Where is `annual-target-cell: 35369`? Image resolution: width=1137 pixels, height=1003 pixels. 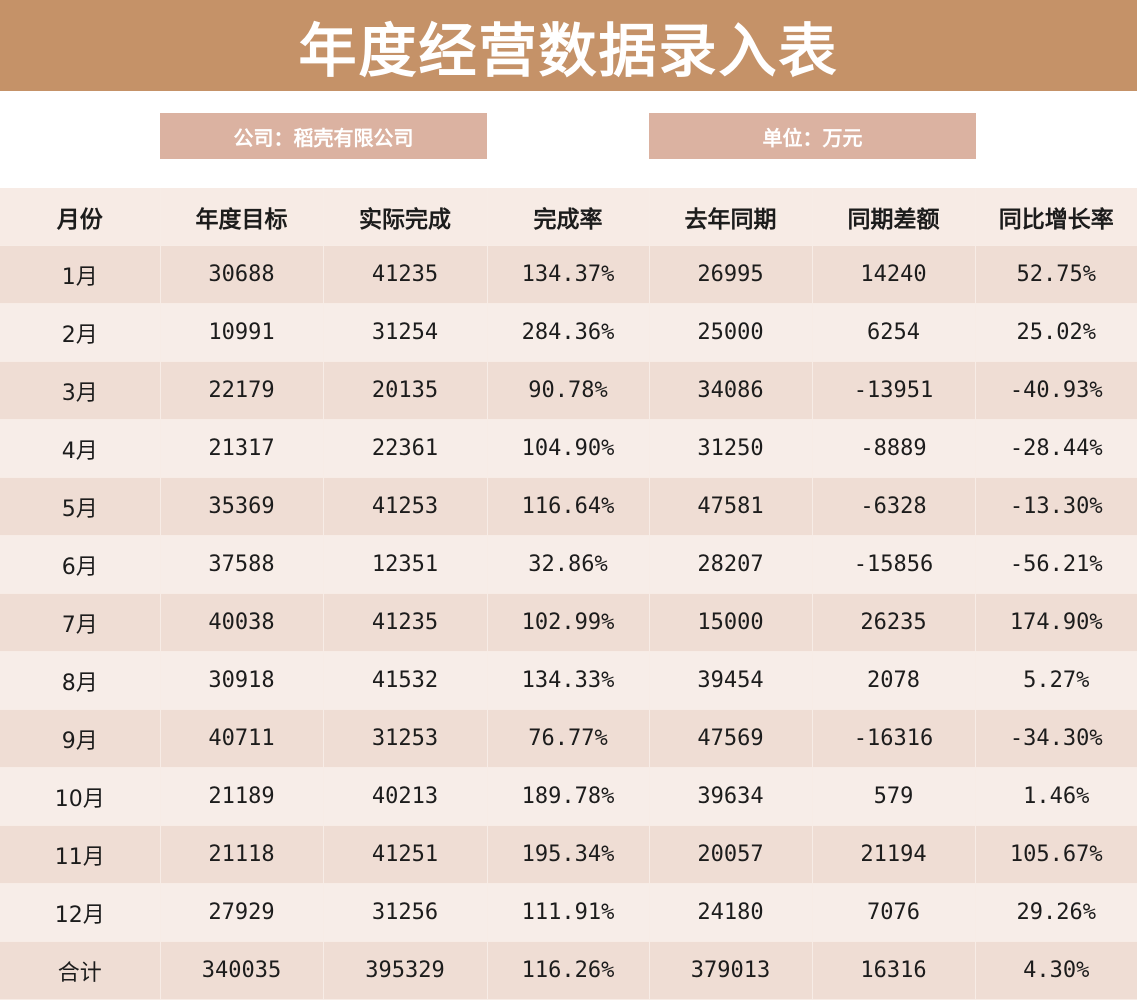
annual-target-cell: 35369 is located at coordinates (242, 506).